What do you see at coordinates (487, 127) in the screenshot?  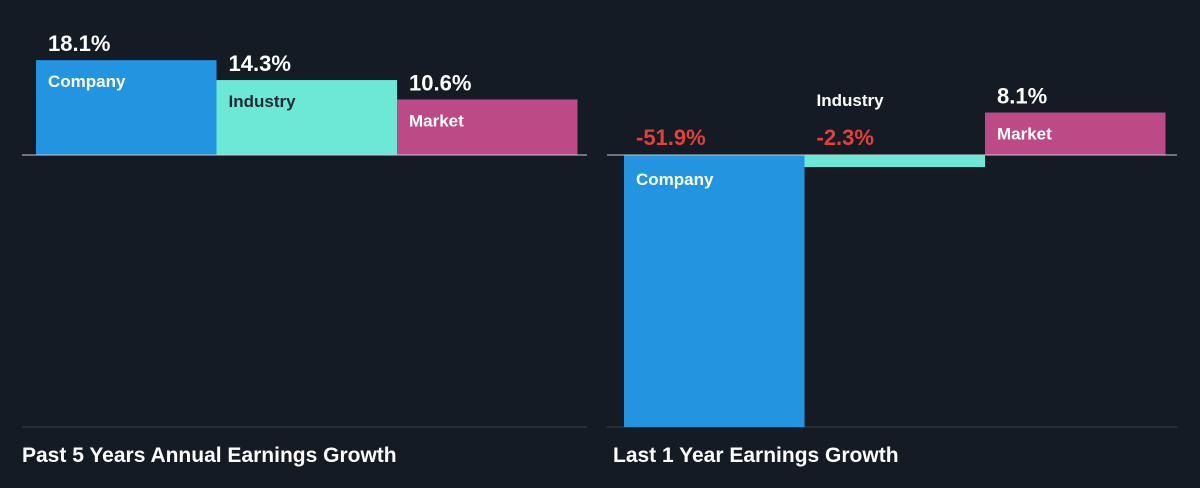 I see `bar-market-past-5-years` at bounding box center [487, 127].